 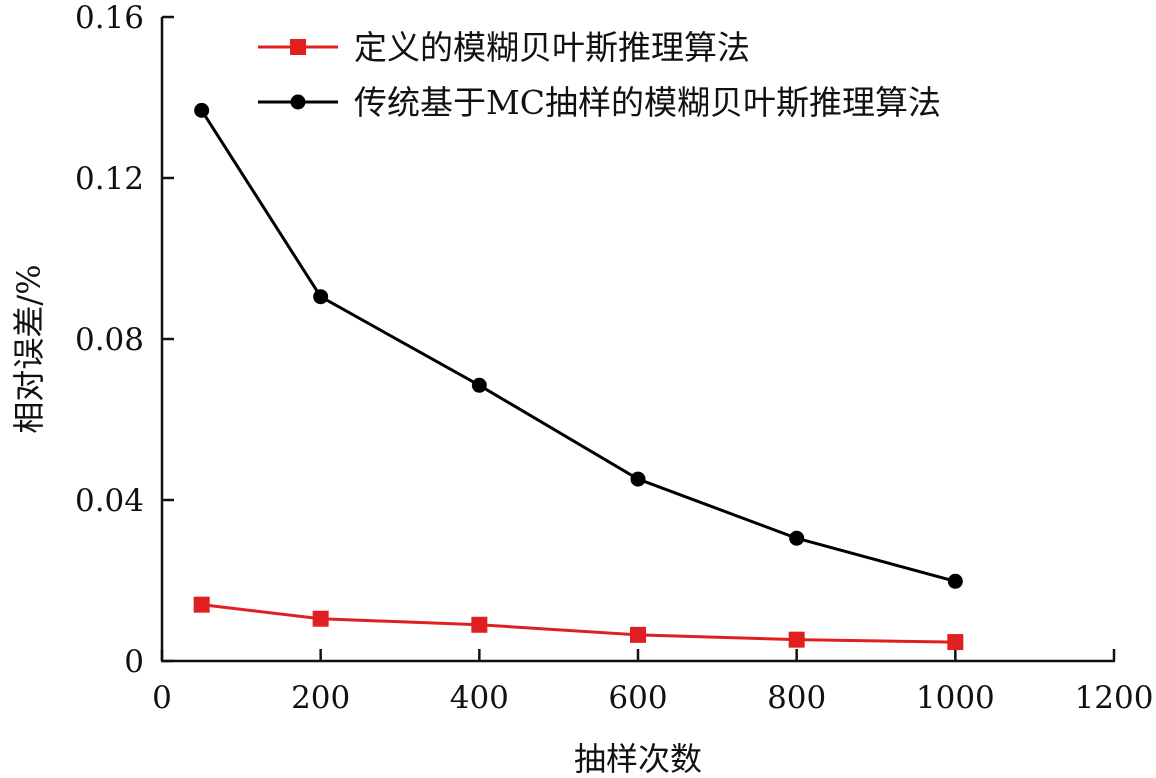 I want to click on legend-item: 定义的模糊贝叶斯推理算法, so click(x=504, y=47).